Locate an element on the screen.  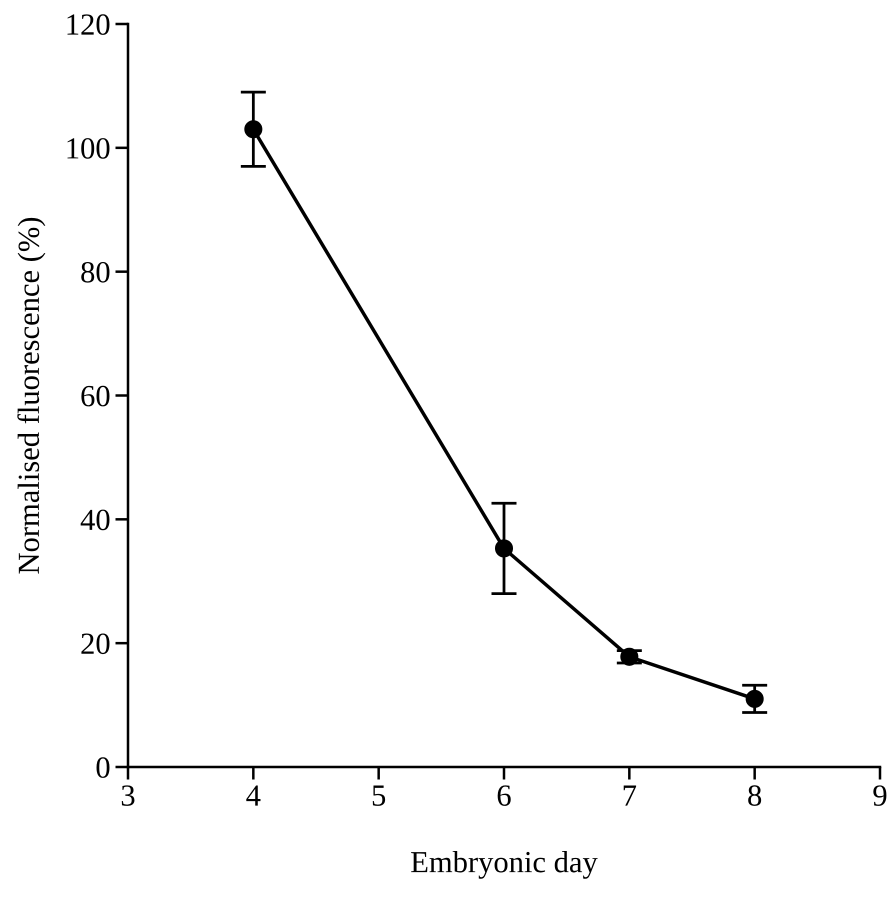
x-tick-label: 3 is located at coordinates (128, 795).